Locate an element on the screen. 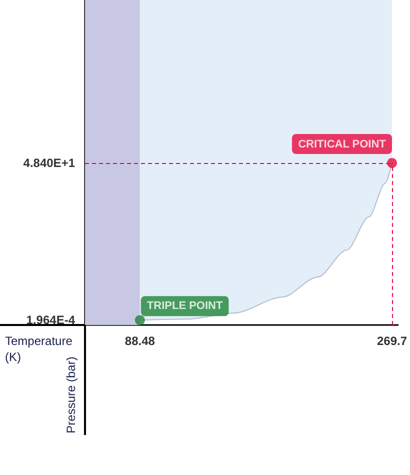 The image size is (410, 475). y-tick-label: 1.964E-4 is located at coordinates (51, 320).